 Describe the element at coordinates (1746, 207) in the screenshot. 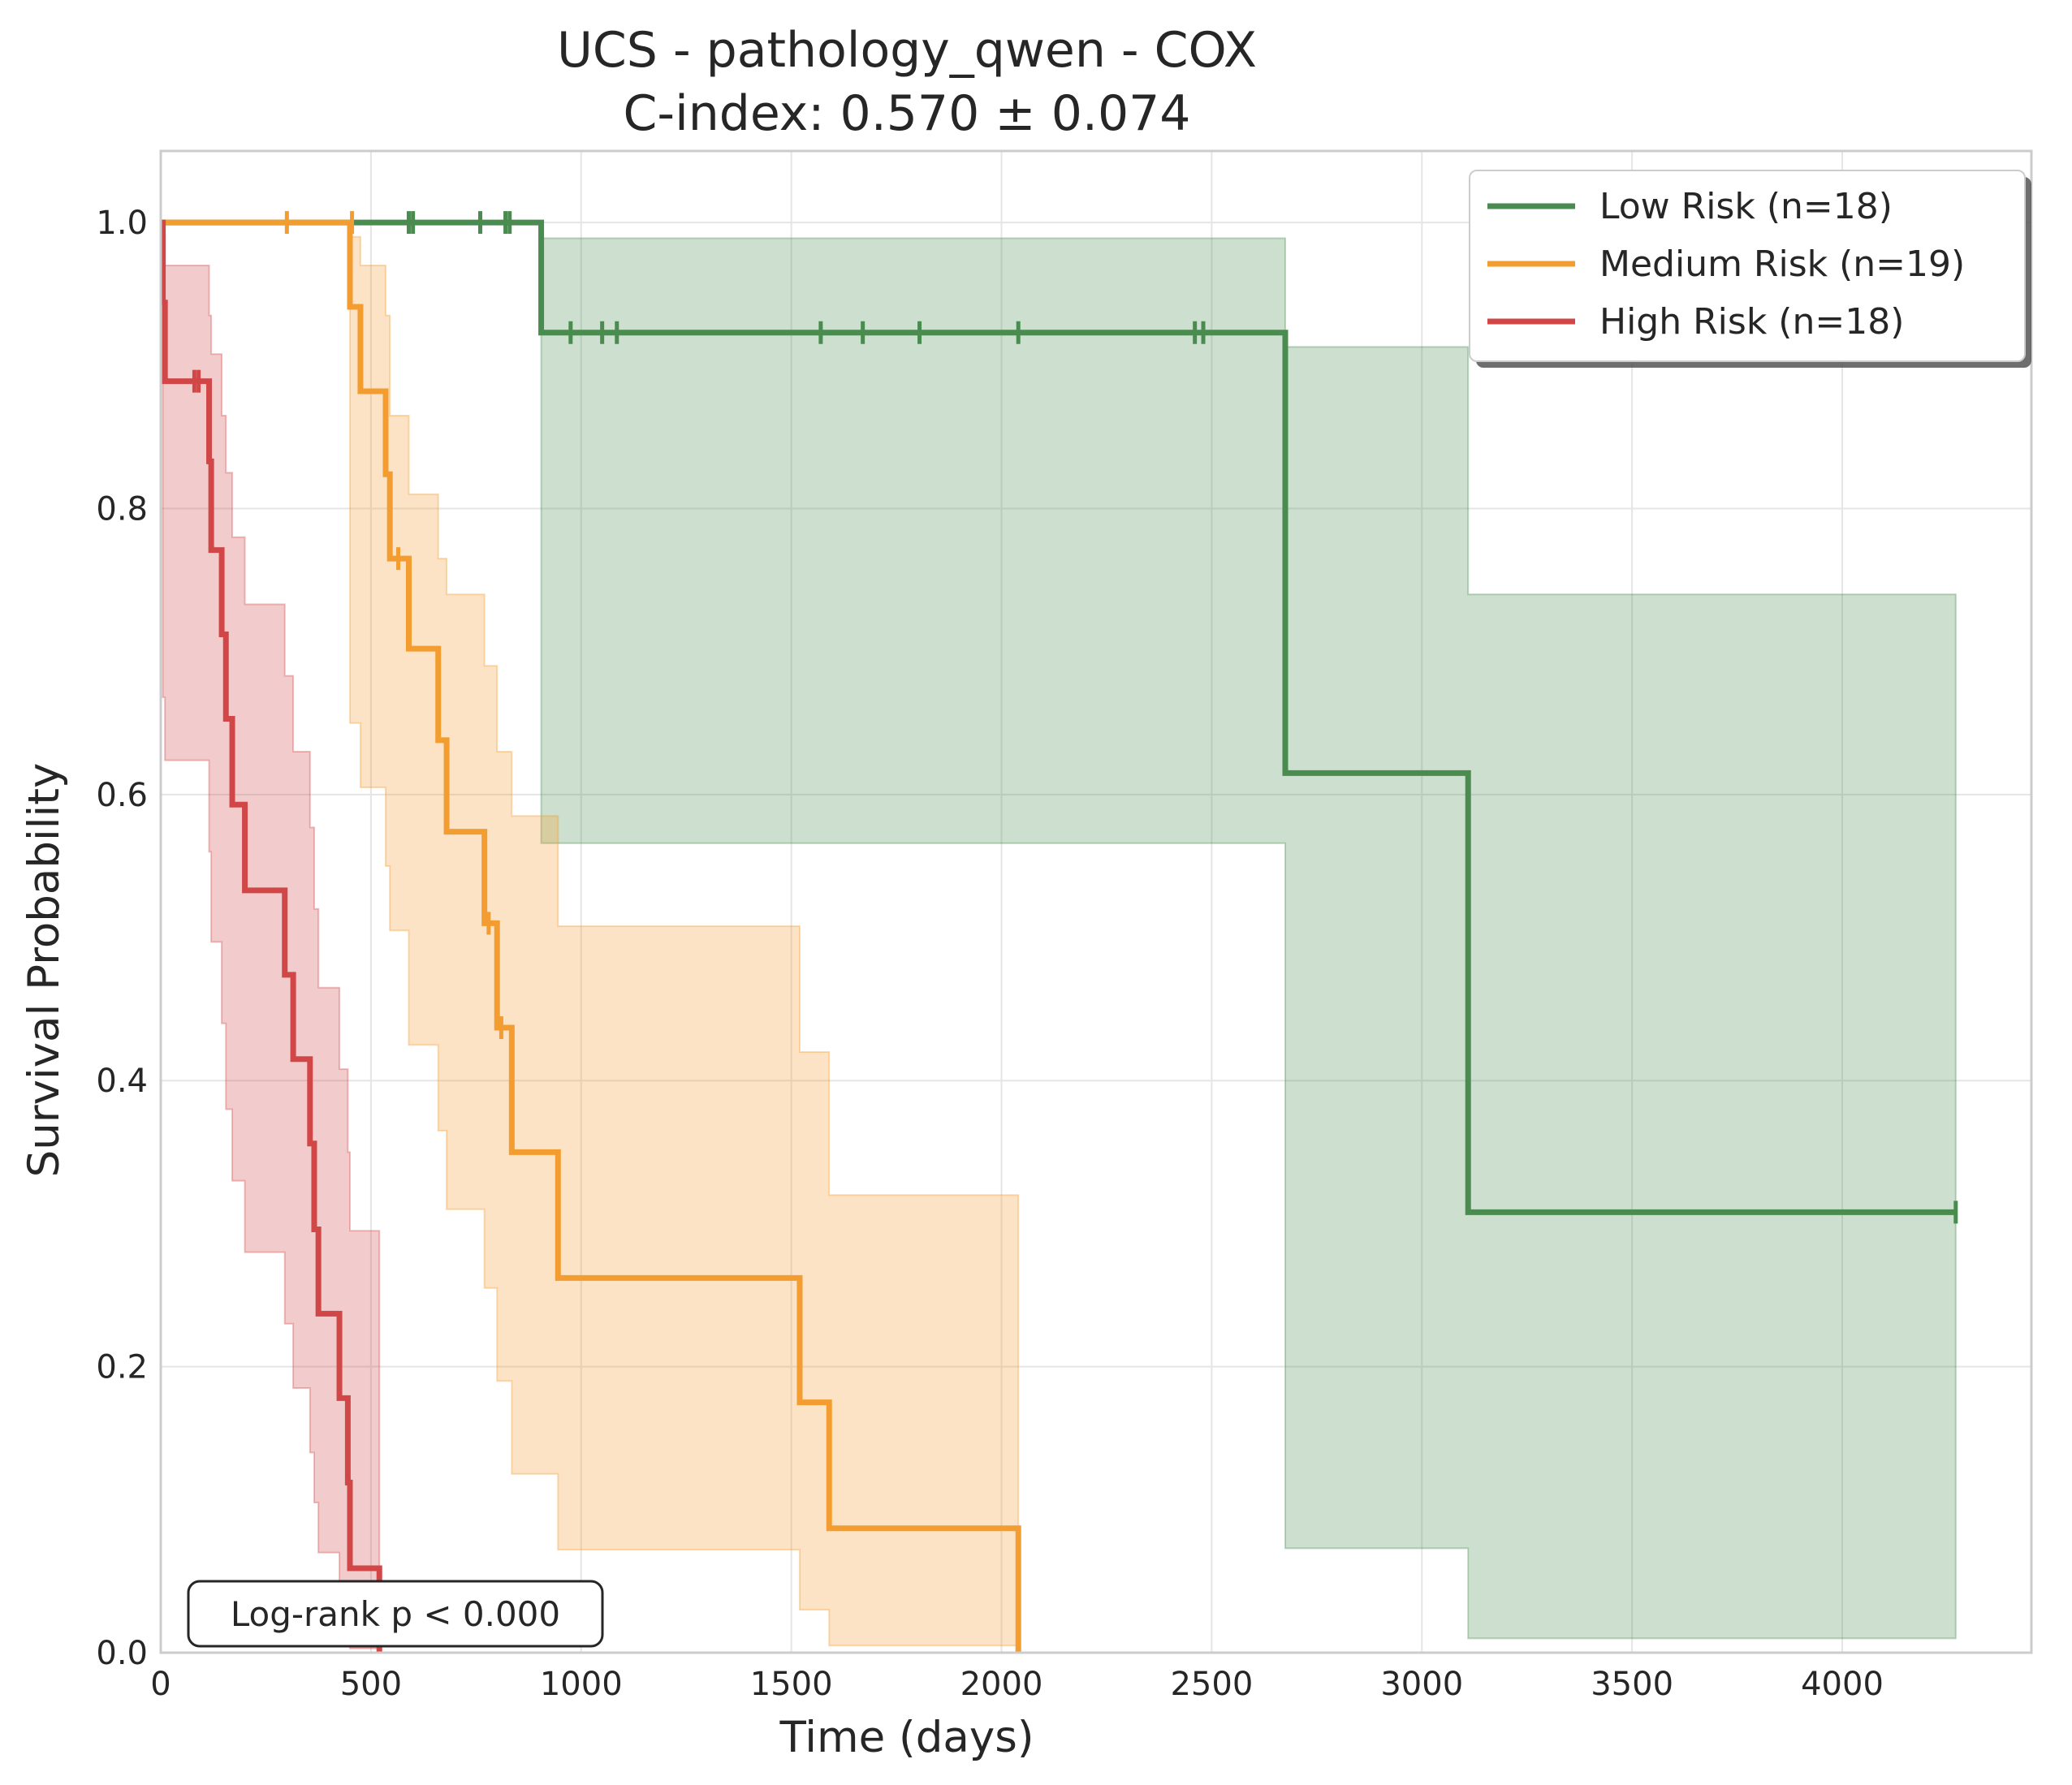

I see `legend-label: Low Risk (n=18)` at that location.